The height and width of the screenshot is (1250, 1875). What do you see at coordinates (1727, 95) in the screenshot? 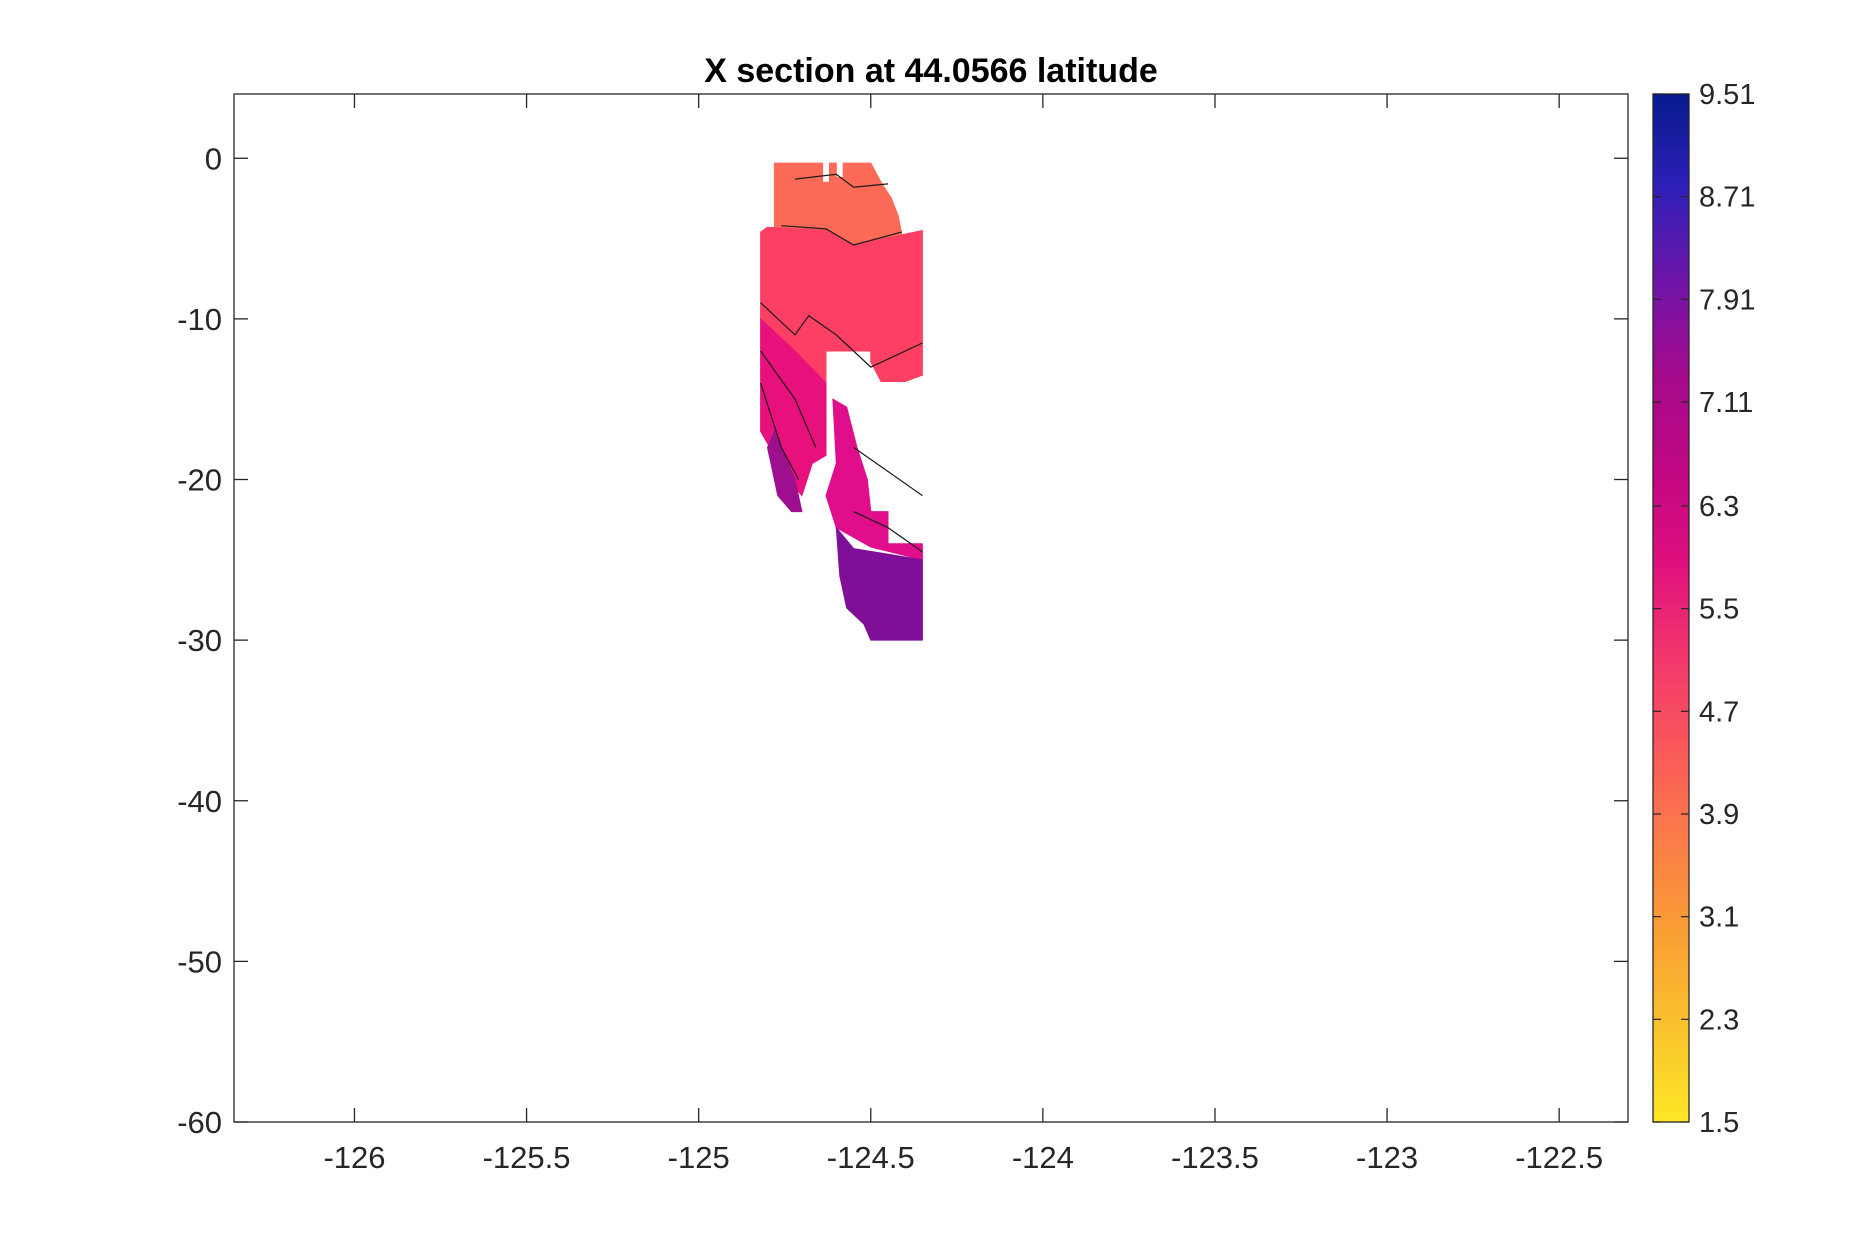
I see `colorbar-tick-label: 9.51` at bounding box center [1727, 95].